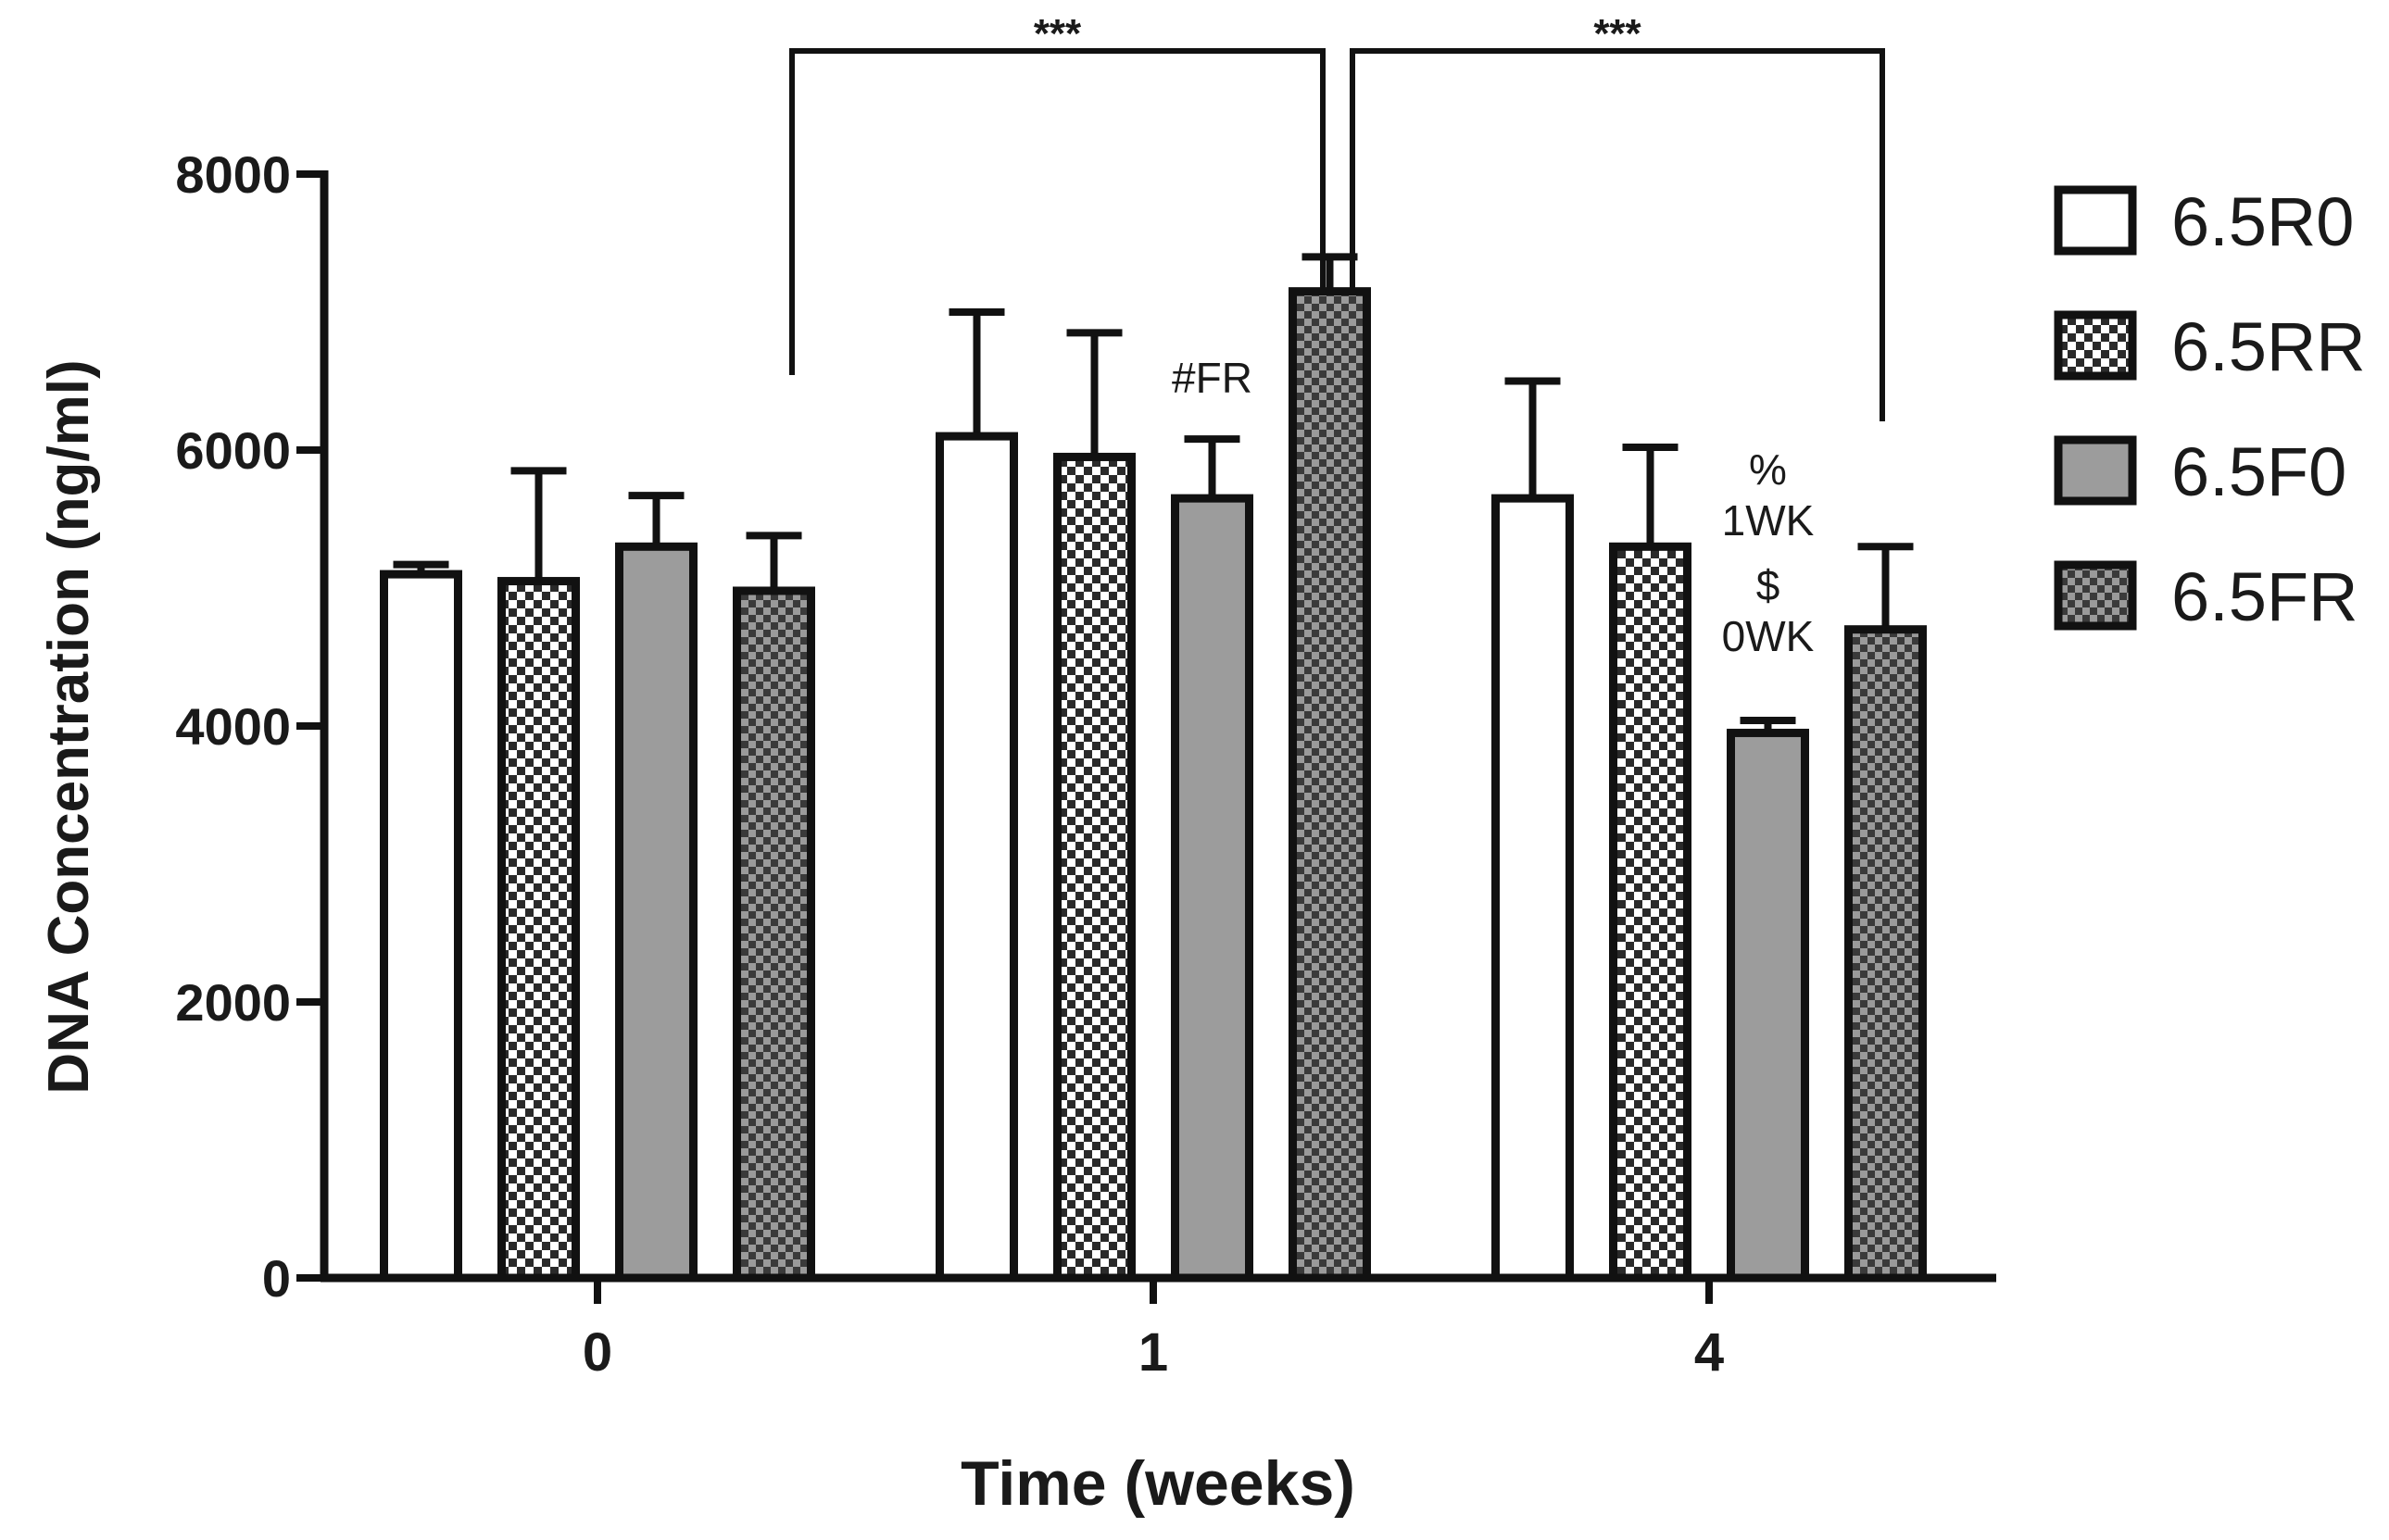 This screenshot has width=2389, height=1540. I want to click on bar-6.5RR-week-4, so click(1650, 912).